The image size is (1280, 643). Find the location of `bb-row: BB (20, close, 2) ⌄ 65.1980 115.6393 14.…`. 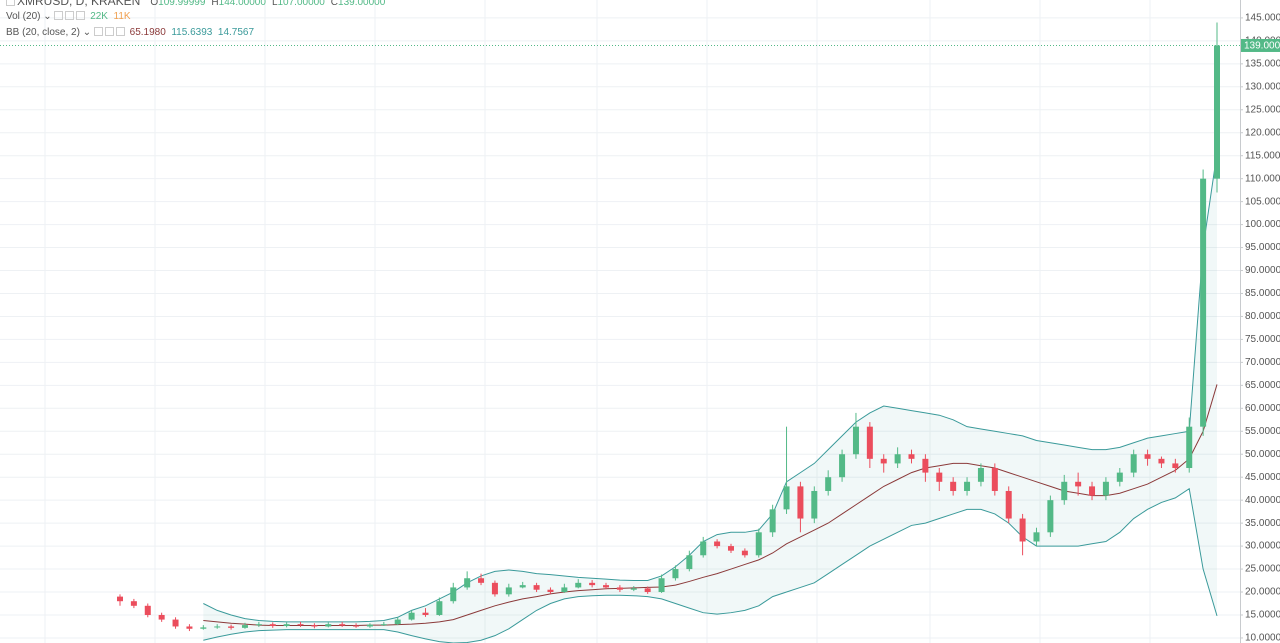

bb-row: BB (20, close, 2) ⌄ 65.1980 115.6393 14.… is located at coordinates (130, 32).